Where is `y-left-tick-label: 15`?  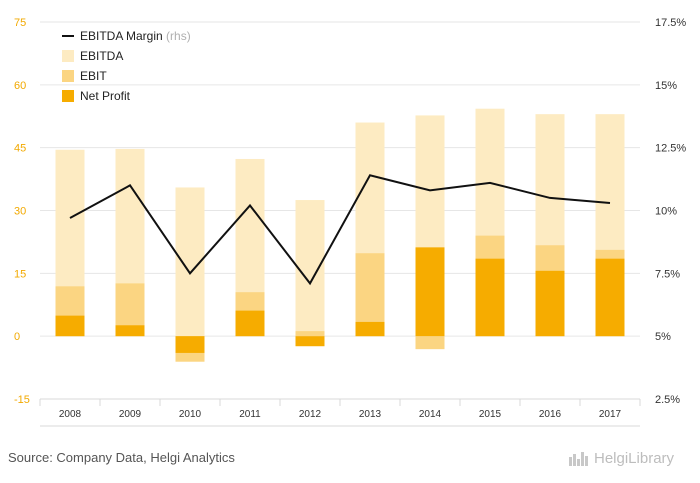
y-left-tick-label: 15 is located at coordinates (20, 274).